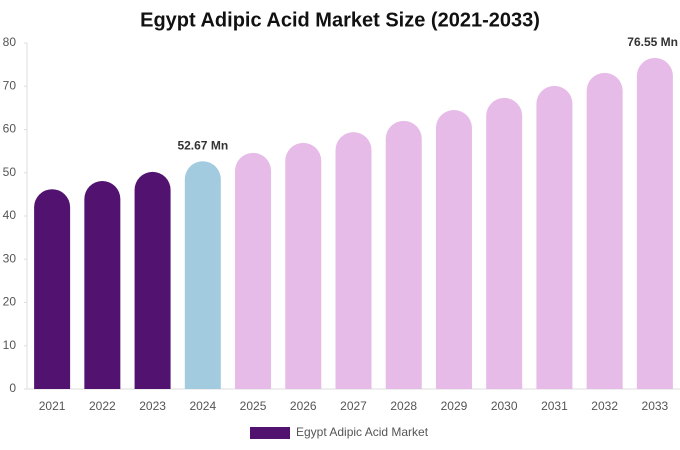 This screenshot has height=450, width=680. I want to click on x-tick-label: 2028, so click(403, 406).